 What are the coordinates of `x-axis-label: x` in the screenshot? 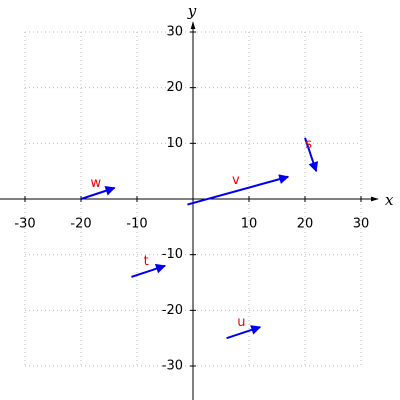 It's located at (389, 200).